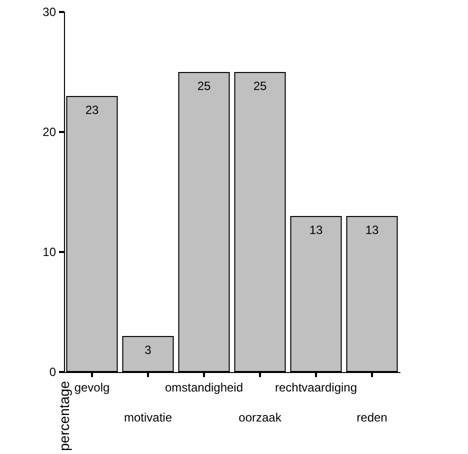 The image size is (468, 454). Describe the element at coordinates (148, 417) in the screenshot. I see `x-tick-label: motivatie` at that location.